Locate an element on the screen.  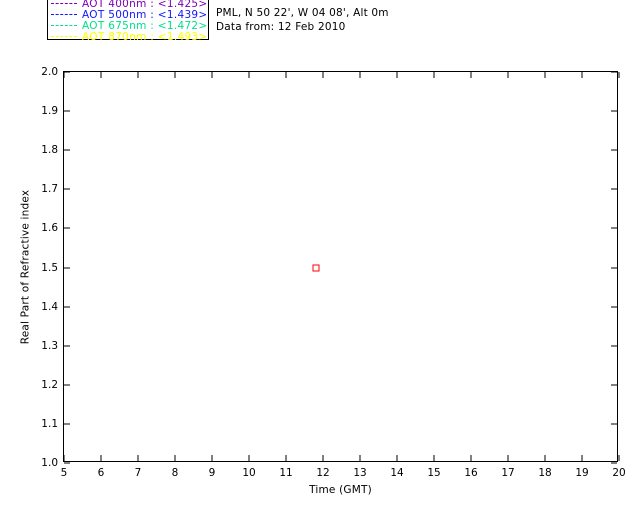
chart-title-line1: PML, N 50 22', W 04 08', Alt 0m is located at coordinates (302, 13).